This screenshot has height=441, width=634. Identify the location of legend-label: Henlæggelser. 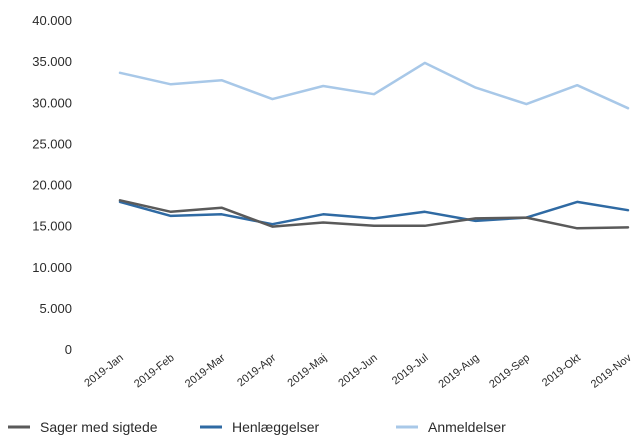
(275, 427).